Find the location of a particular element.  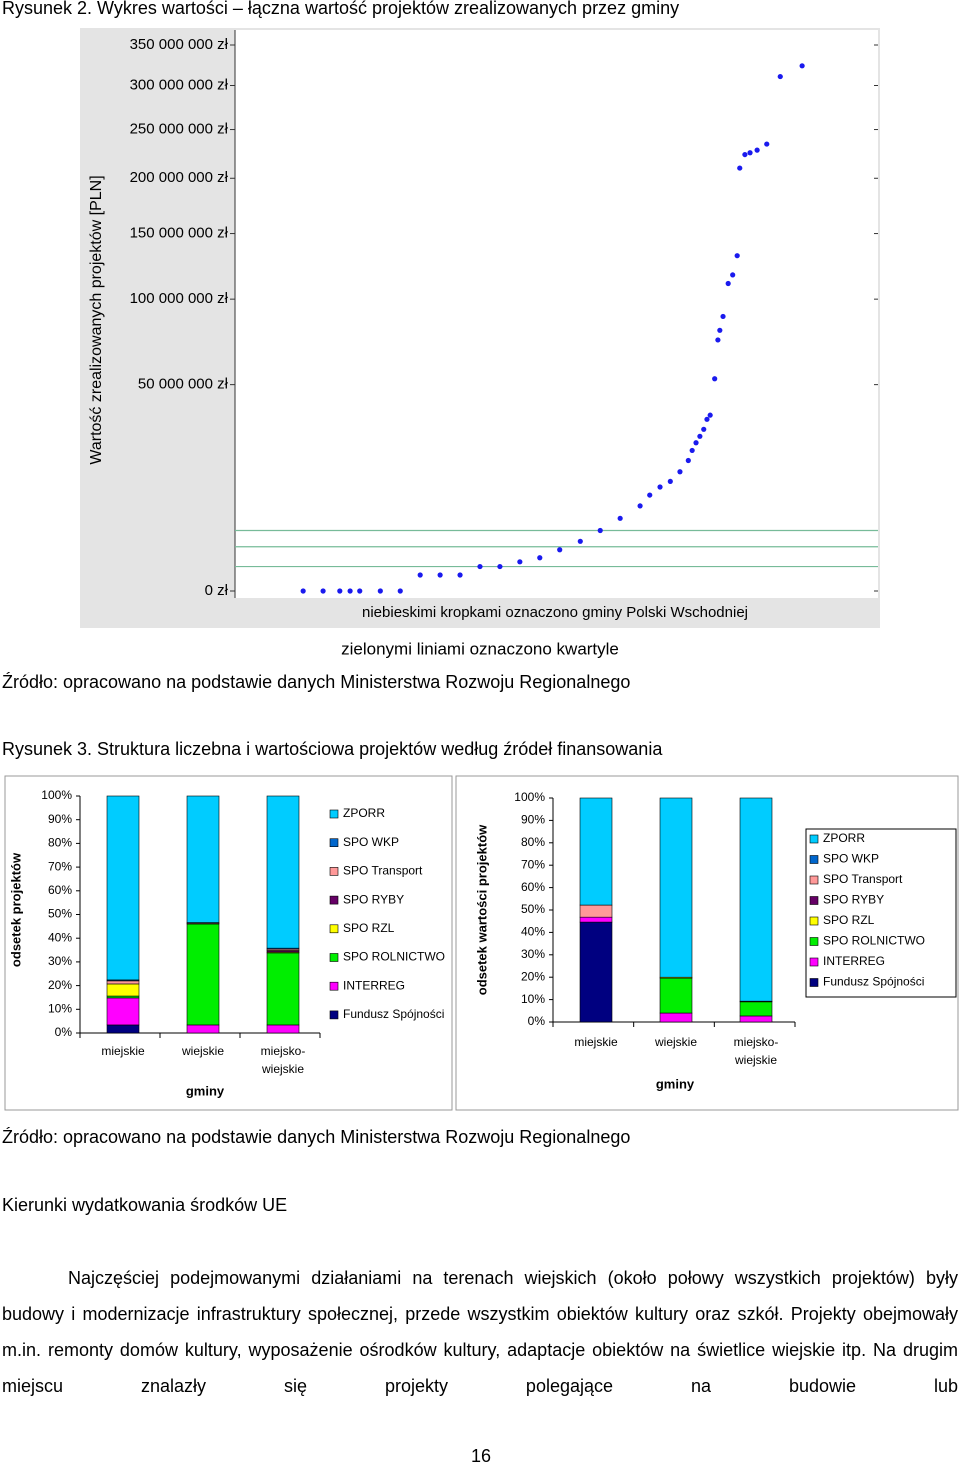

legend-label: Fundusz Spójności is located at coordinates (393, 1014).